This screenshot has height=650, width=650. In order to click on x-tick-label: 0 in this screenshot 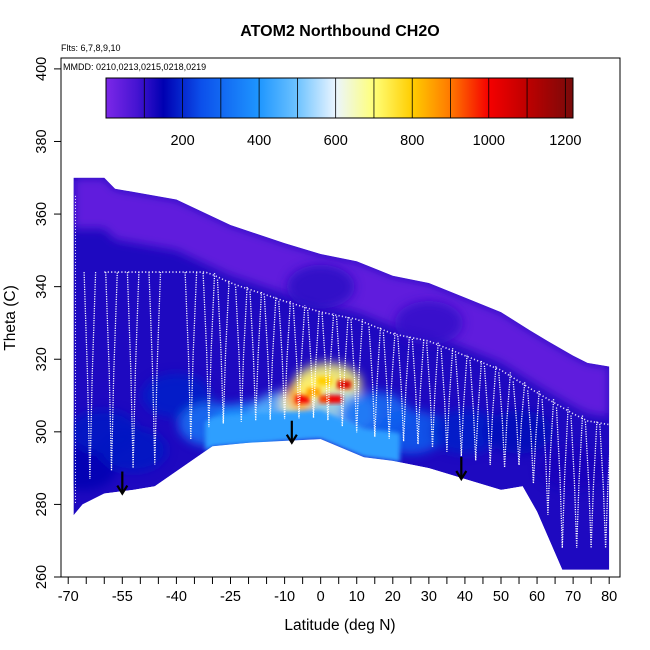, I will do `click(321, 597)`.